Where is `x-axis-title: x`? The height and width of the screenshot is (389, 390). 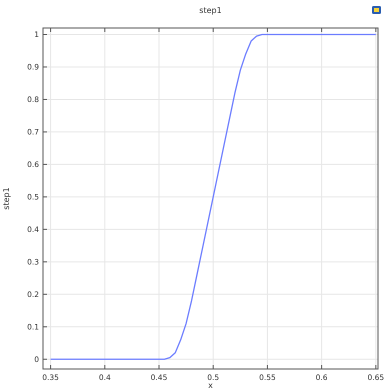 x-axis-title: x is located at coordinates (211, 385).